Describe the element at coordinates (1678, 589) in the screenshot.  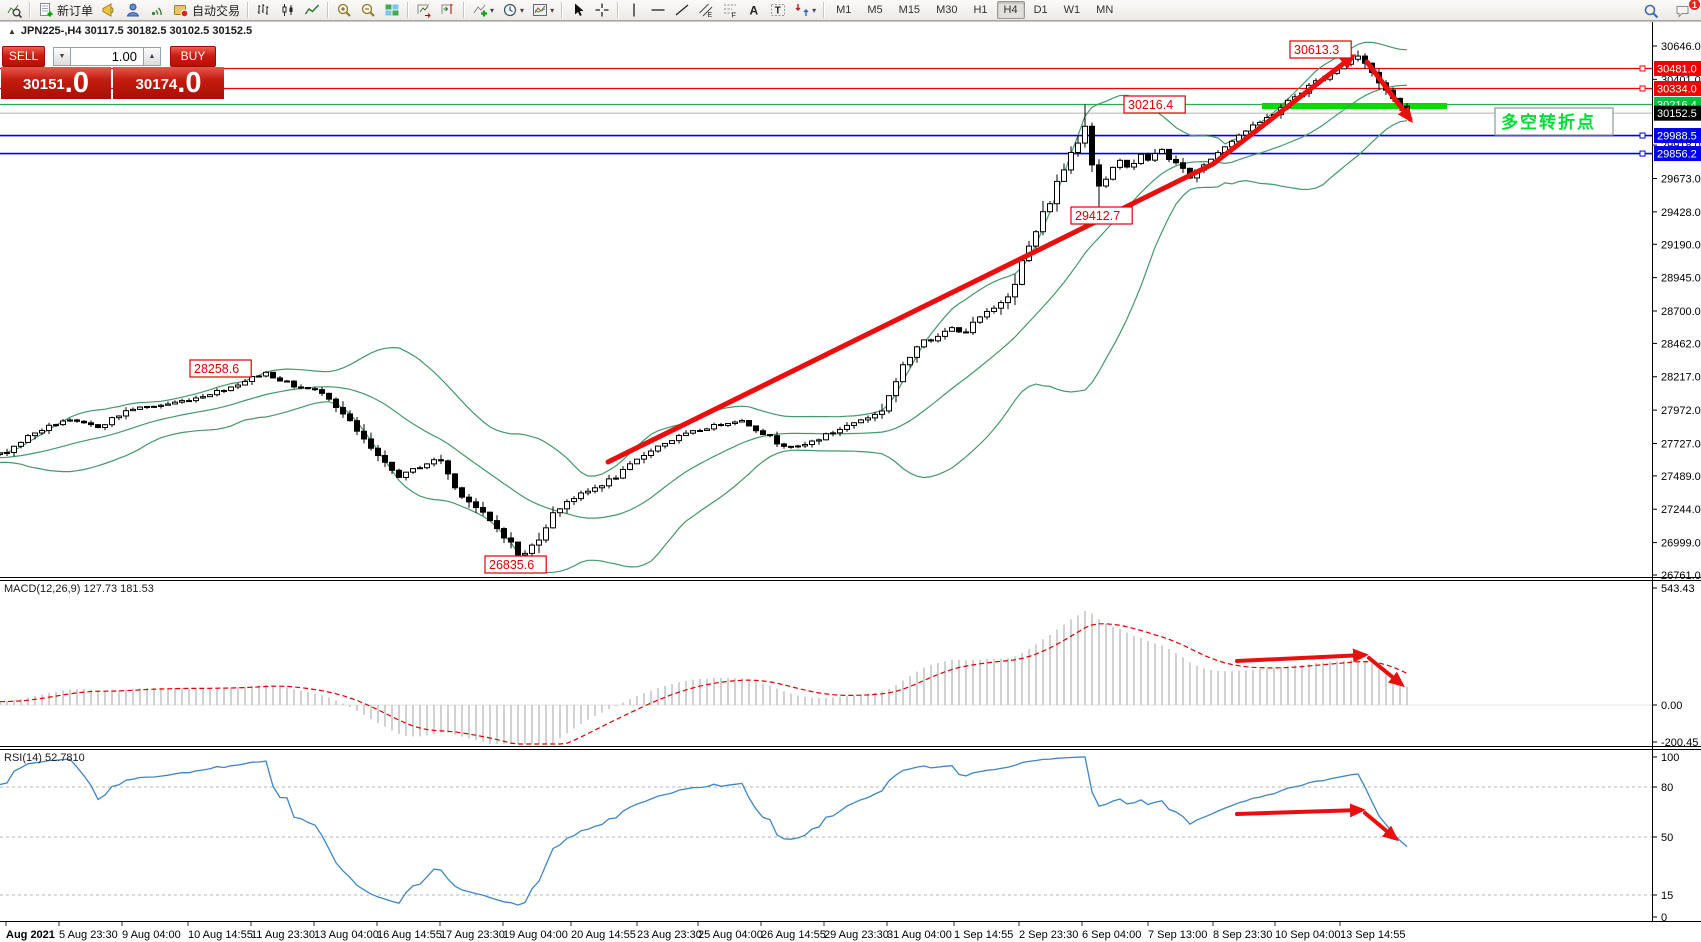
I see `macd-axis-label: 543.43` at that location.